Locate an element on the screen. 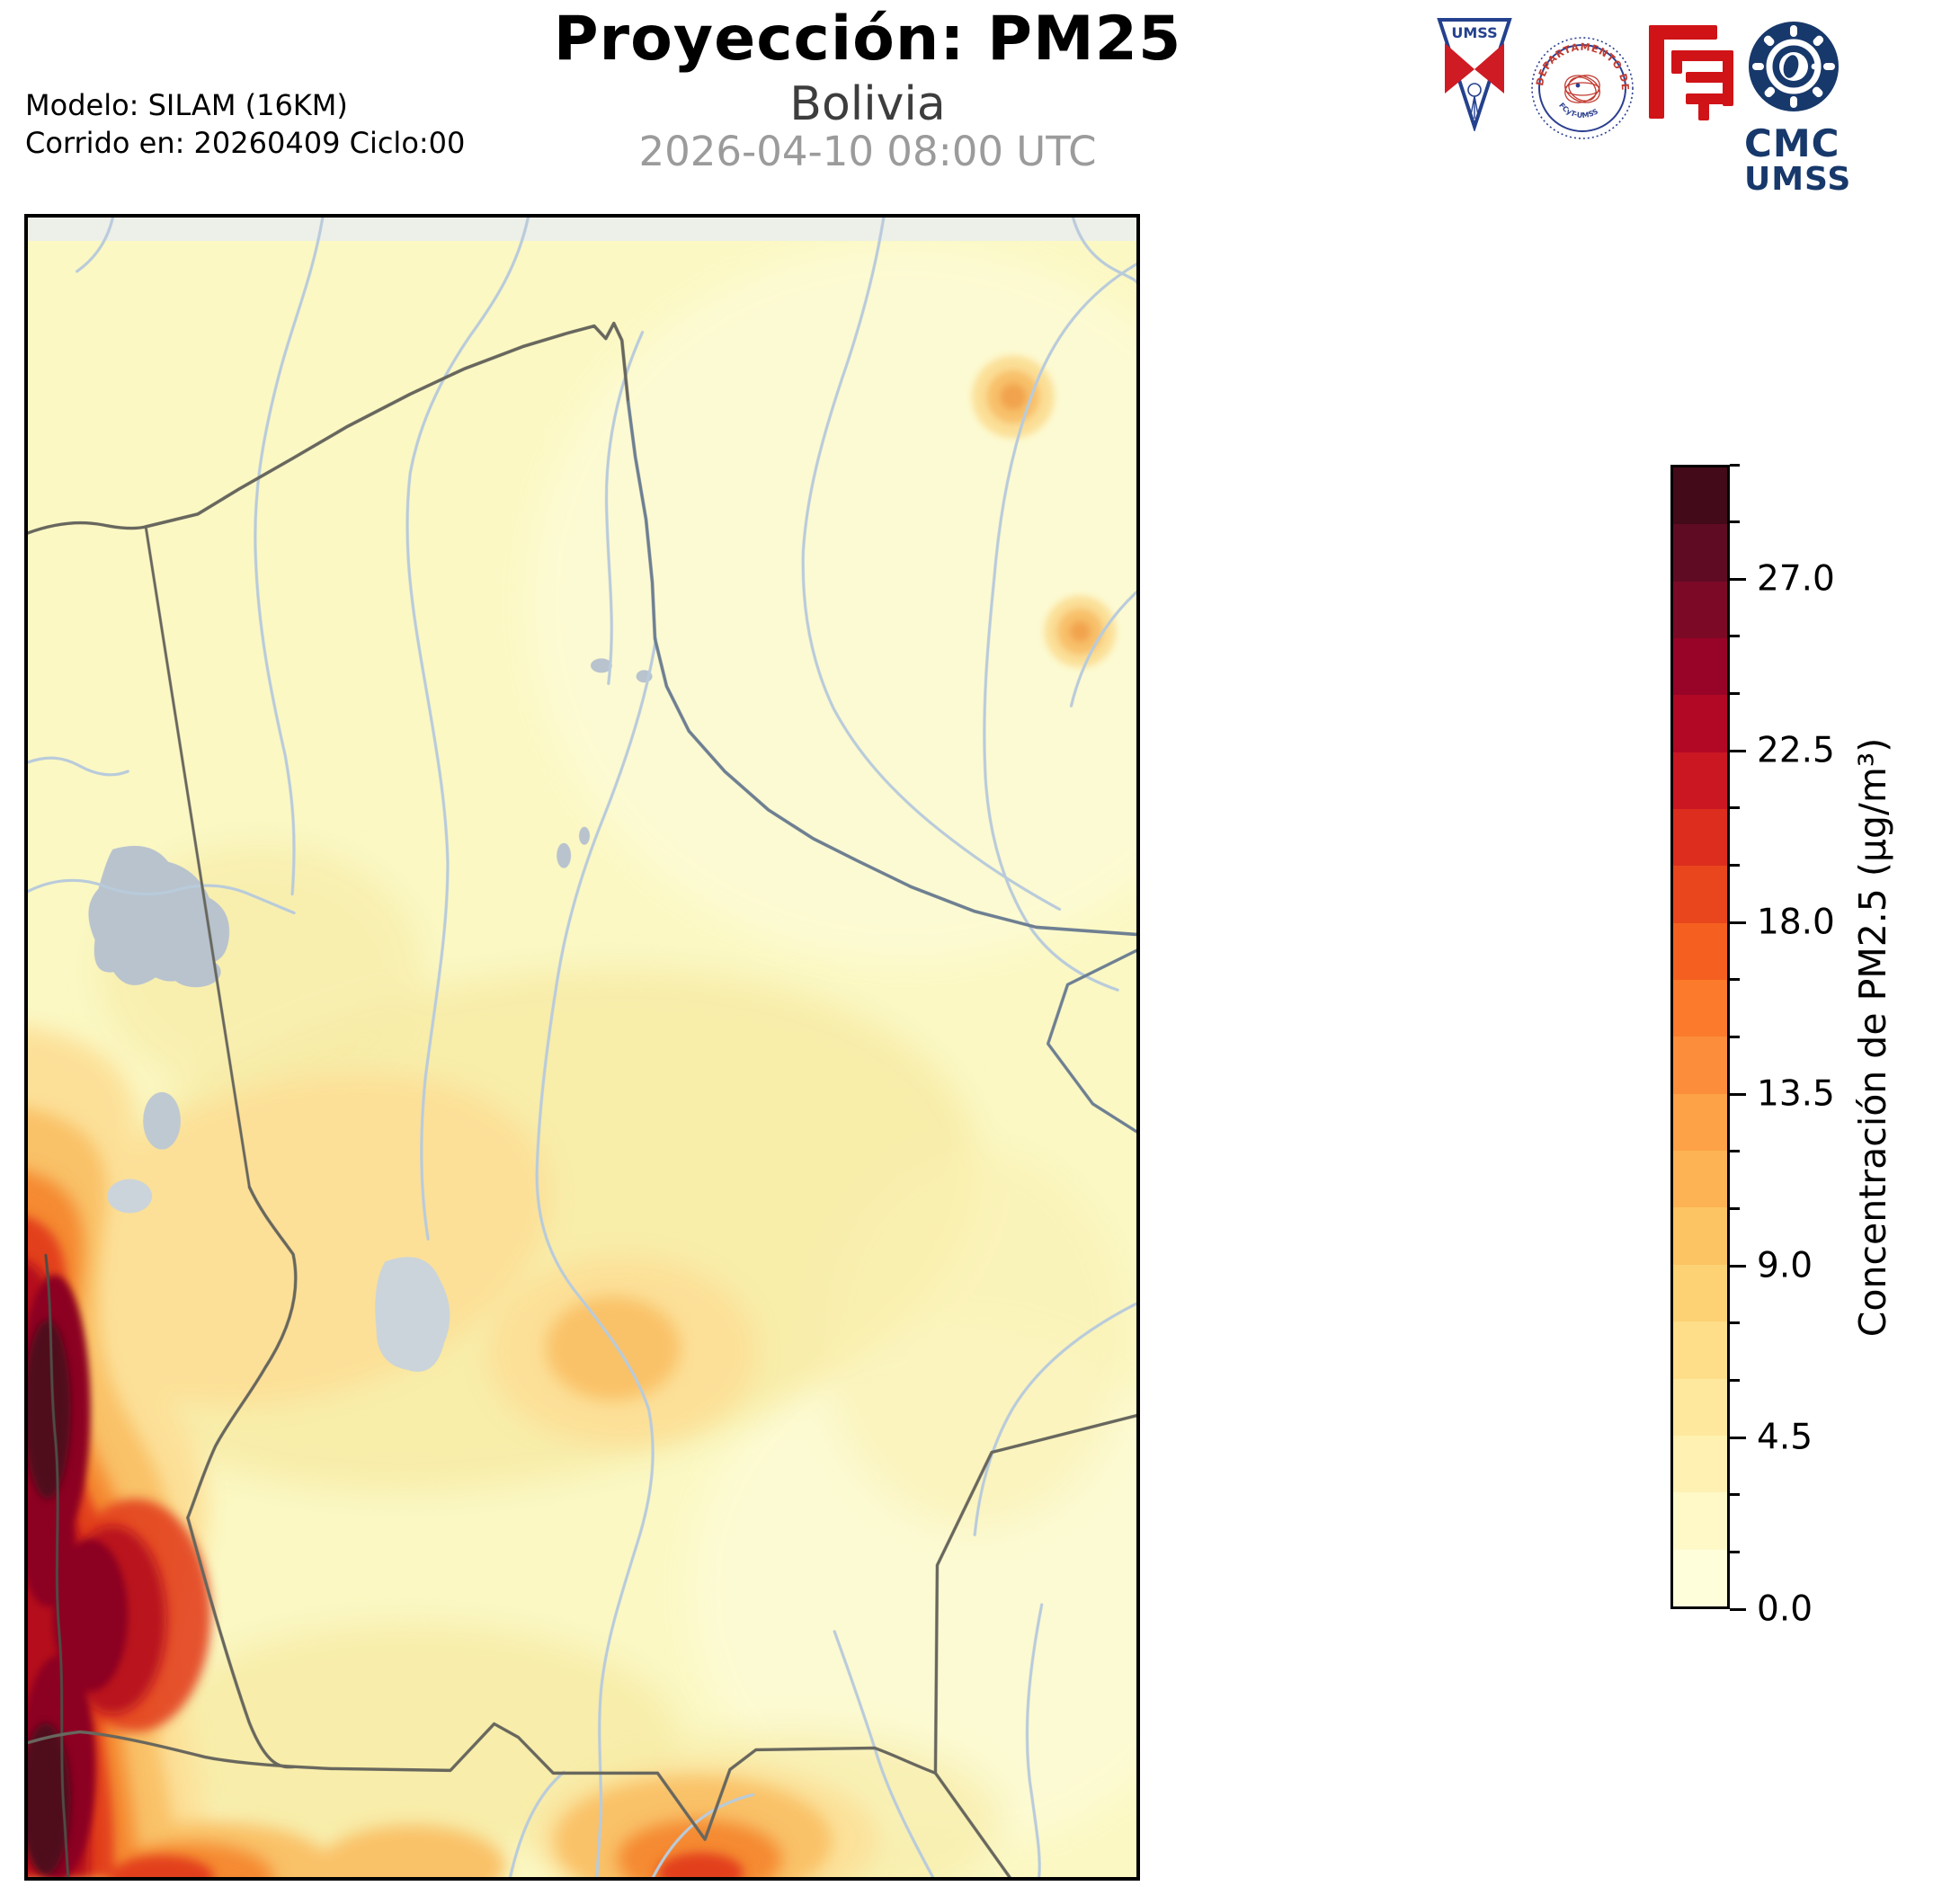  cmc-title: CMC is located at coordinates (1792, 143).